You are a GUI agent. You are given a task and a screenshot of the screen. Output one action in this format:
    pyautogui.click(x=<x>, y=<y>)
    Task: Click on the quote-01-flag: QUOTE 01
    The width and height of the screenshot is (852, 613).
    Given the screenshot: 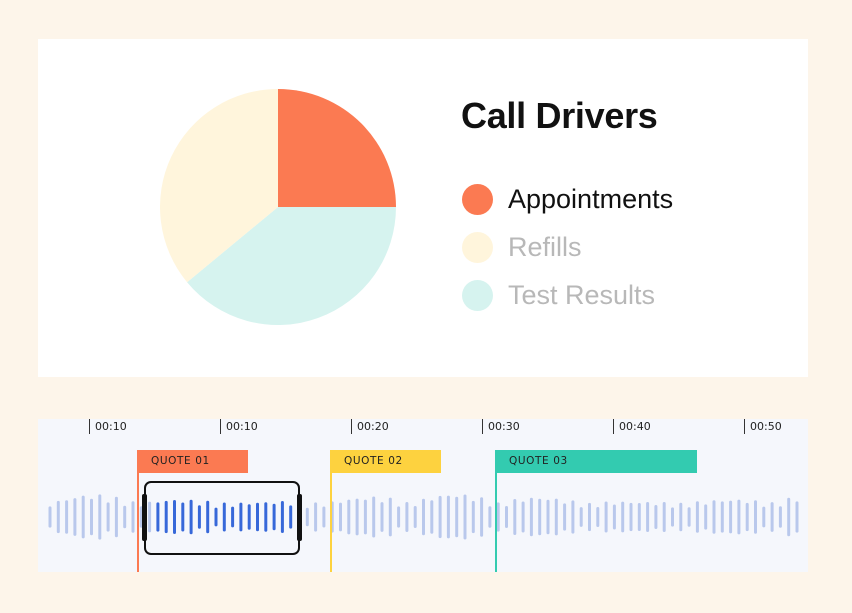 What is the action you would take?
    pyautogui.click(x=192, y=461)
    